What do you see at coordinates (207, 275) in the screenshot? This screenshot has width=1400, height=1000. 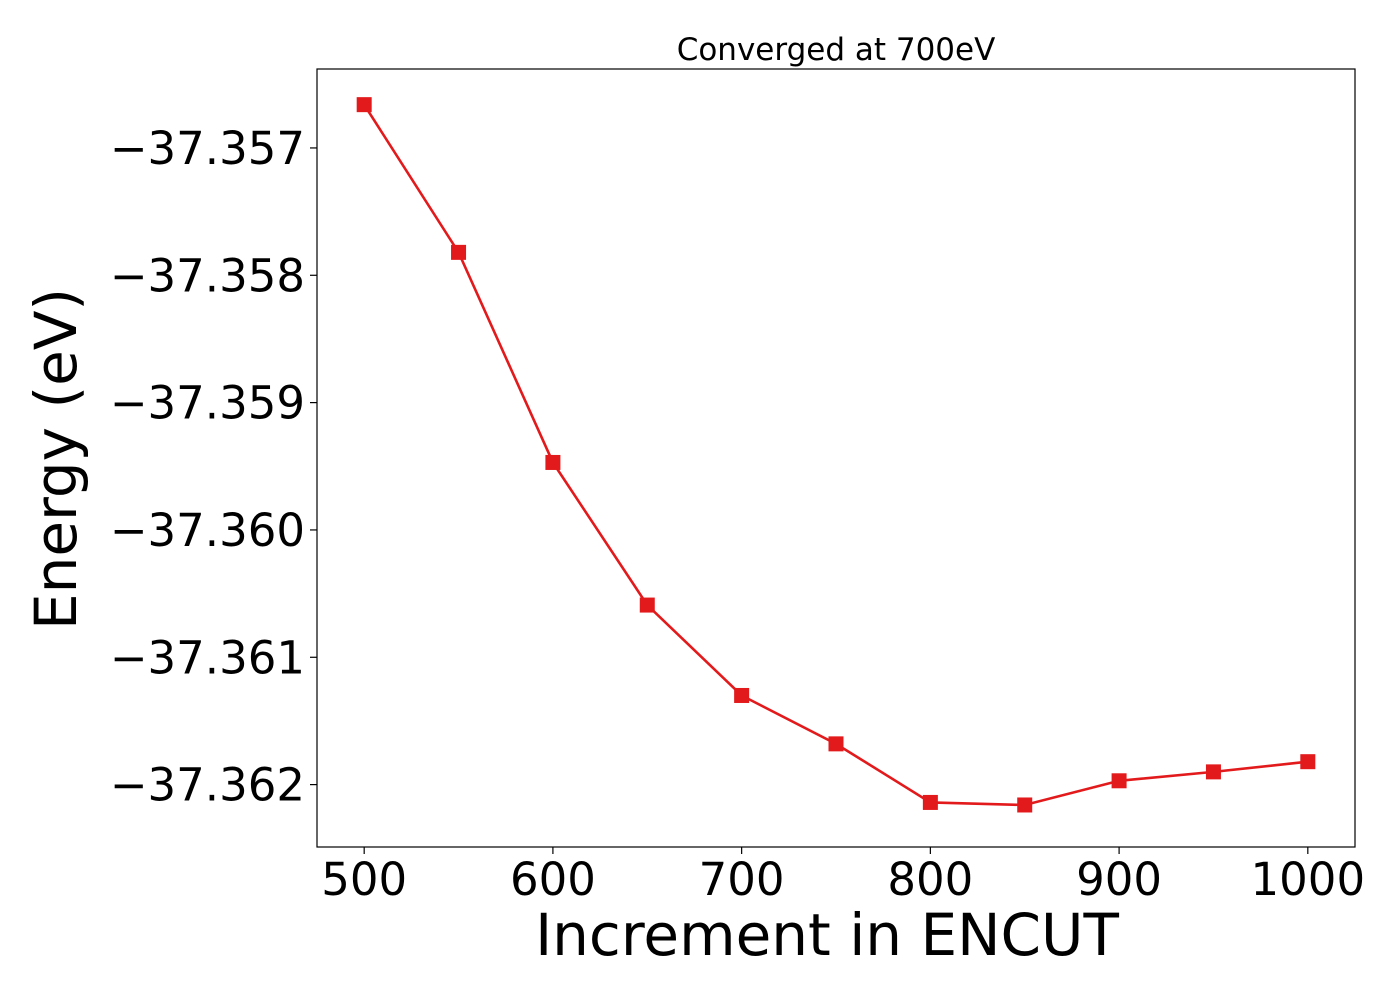 I see `y-tick-label: −37.358` at bounding box center [207, 275].